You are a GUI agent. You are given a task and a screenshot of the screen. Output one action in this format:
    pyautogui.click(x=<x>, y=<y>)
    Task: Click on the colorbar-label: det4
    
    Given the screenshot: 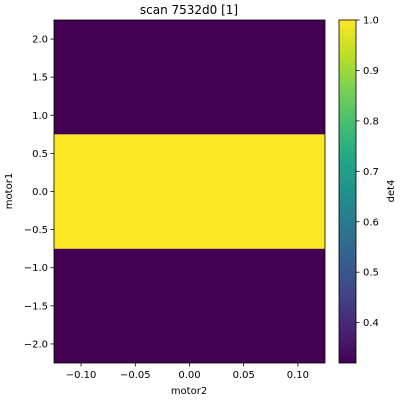 What is the action you would take?
    pyautogui.click(x=391, y=191)
    